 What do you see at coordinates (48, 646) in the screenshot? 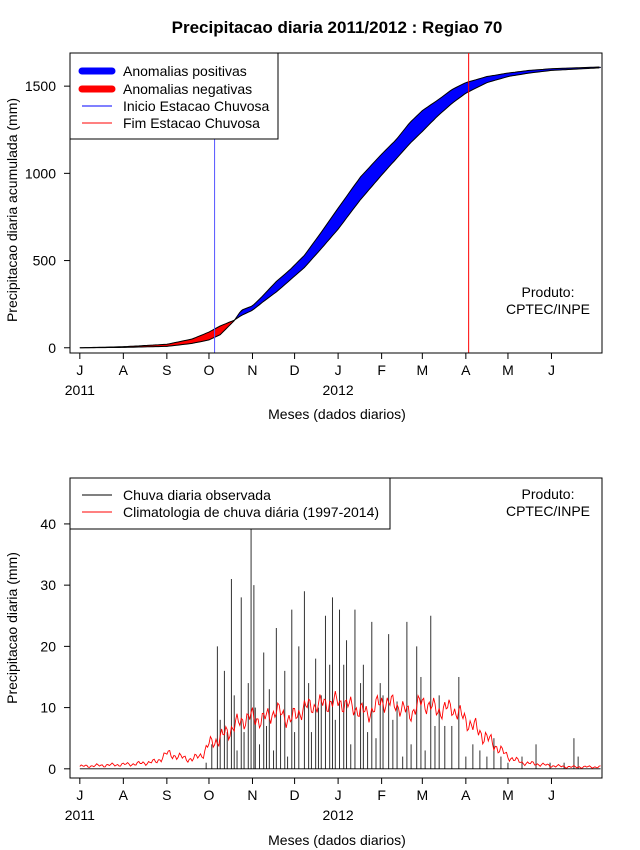
I see `y-tick-label: 20` at bounding box center [48, 646].